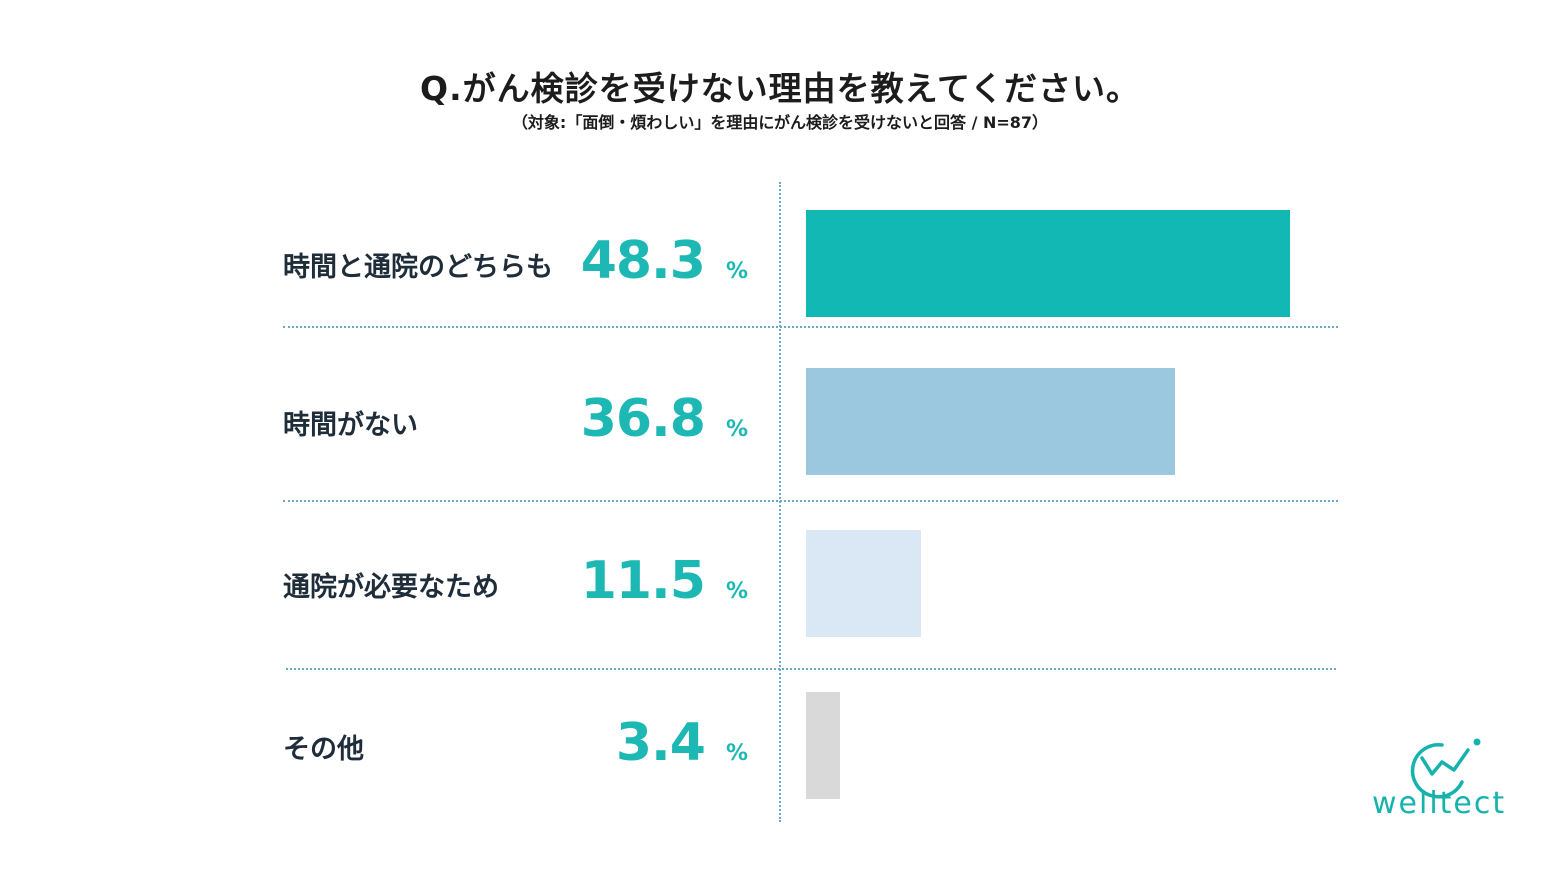 The height and width of the screenshot is (878, 1560). Describe the element at coordinates (780, 122) in the screenshot. I see `chart-subtitle: （対象:「面倒・煩わしい」を理由にがん検診を受けないと回答 / N=87）` at that location.